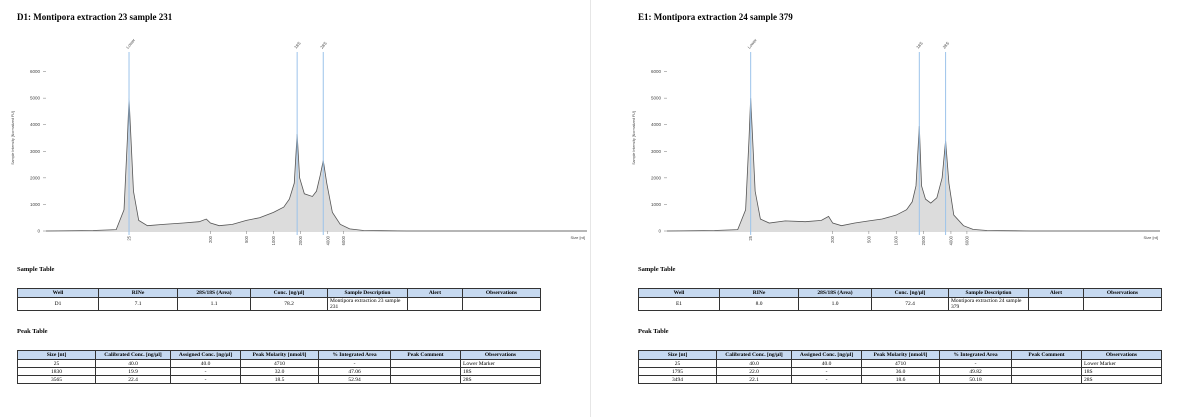 The height and width of the screenshot is (417, 1183). I want to click on table-cell: 19.9, so click(133, 371).